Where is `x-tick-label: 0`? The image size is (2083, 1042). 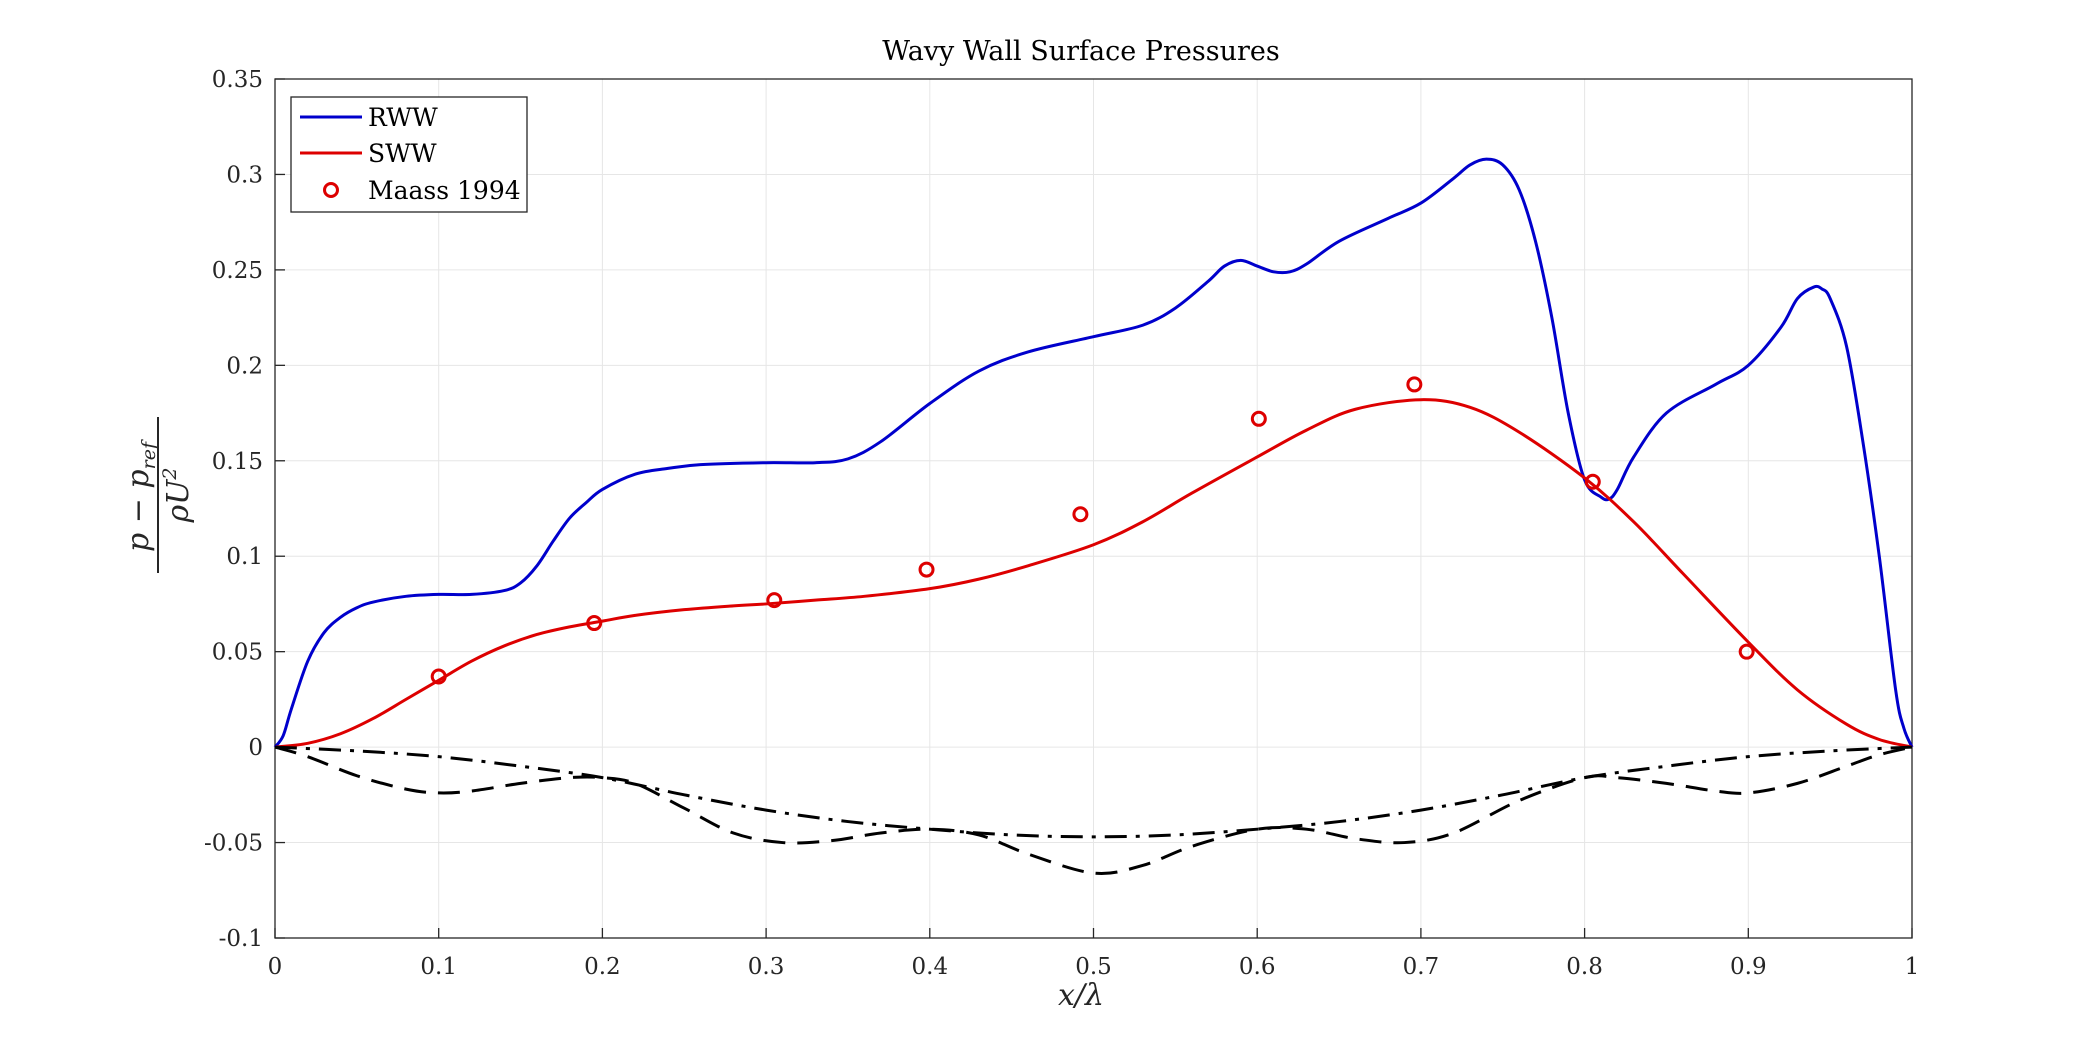 x-tick-label: 0 is located at coordinates (275, 967).